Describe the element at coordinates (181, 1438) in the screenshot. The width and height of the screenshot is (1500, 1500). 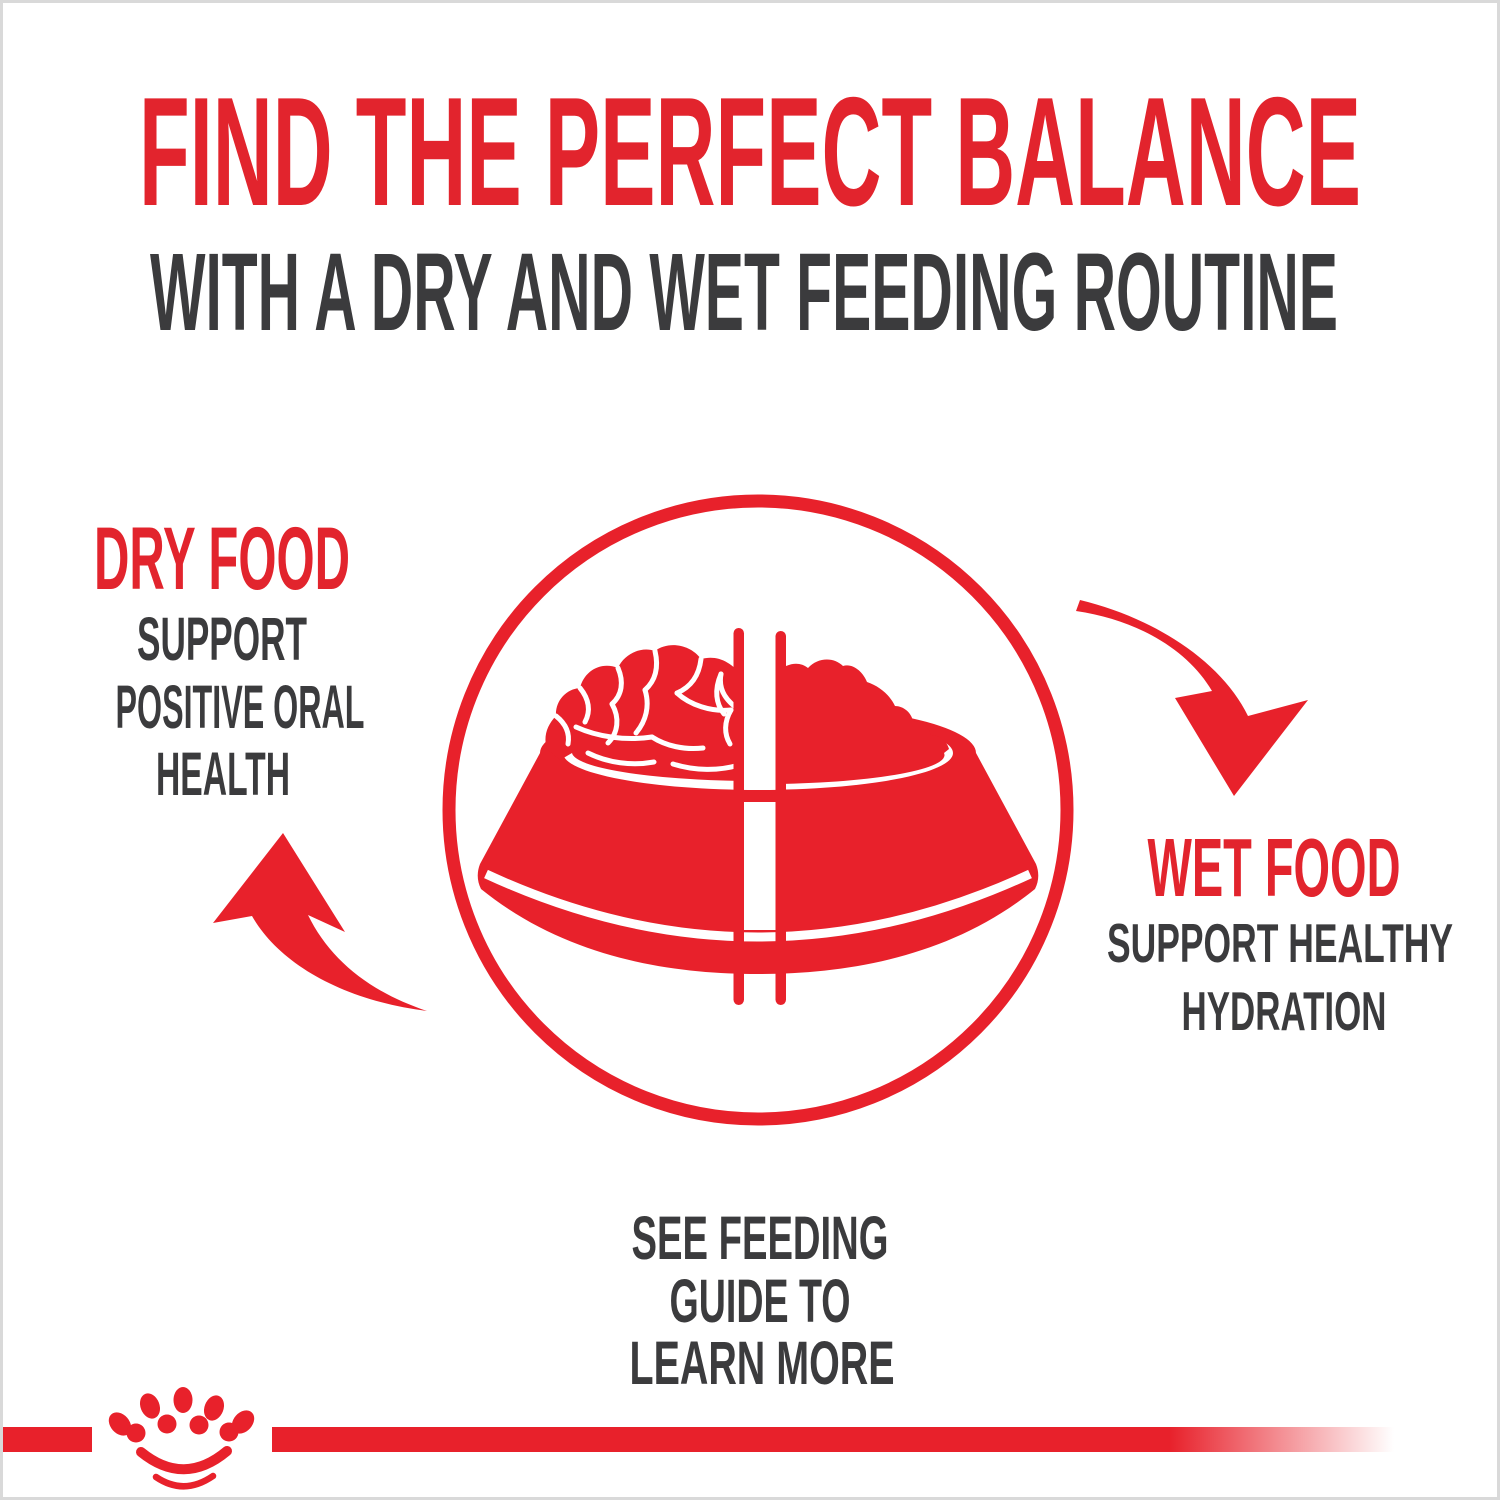
I see `royal-canin-crown-paw-logo-icon` at that location.